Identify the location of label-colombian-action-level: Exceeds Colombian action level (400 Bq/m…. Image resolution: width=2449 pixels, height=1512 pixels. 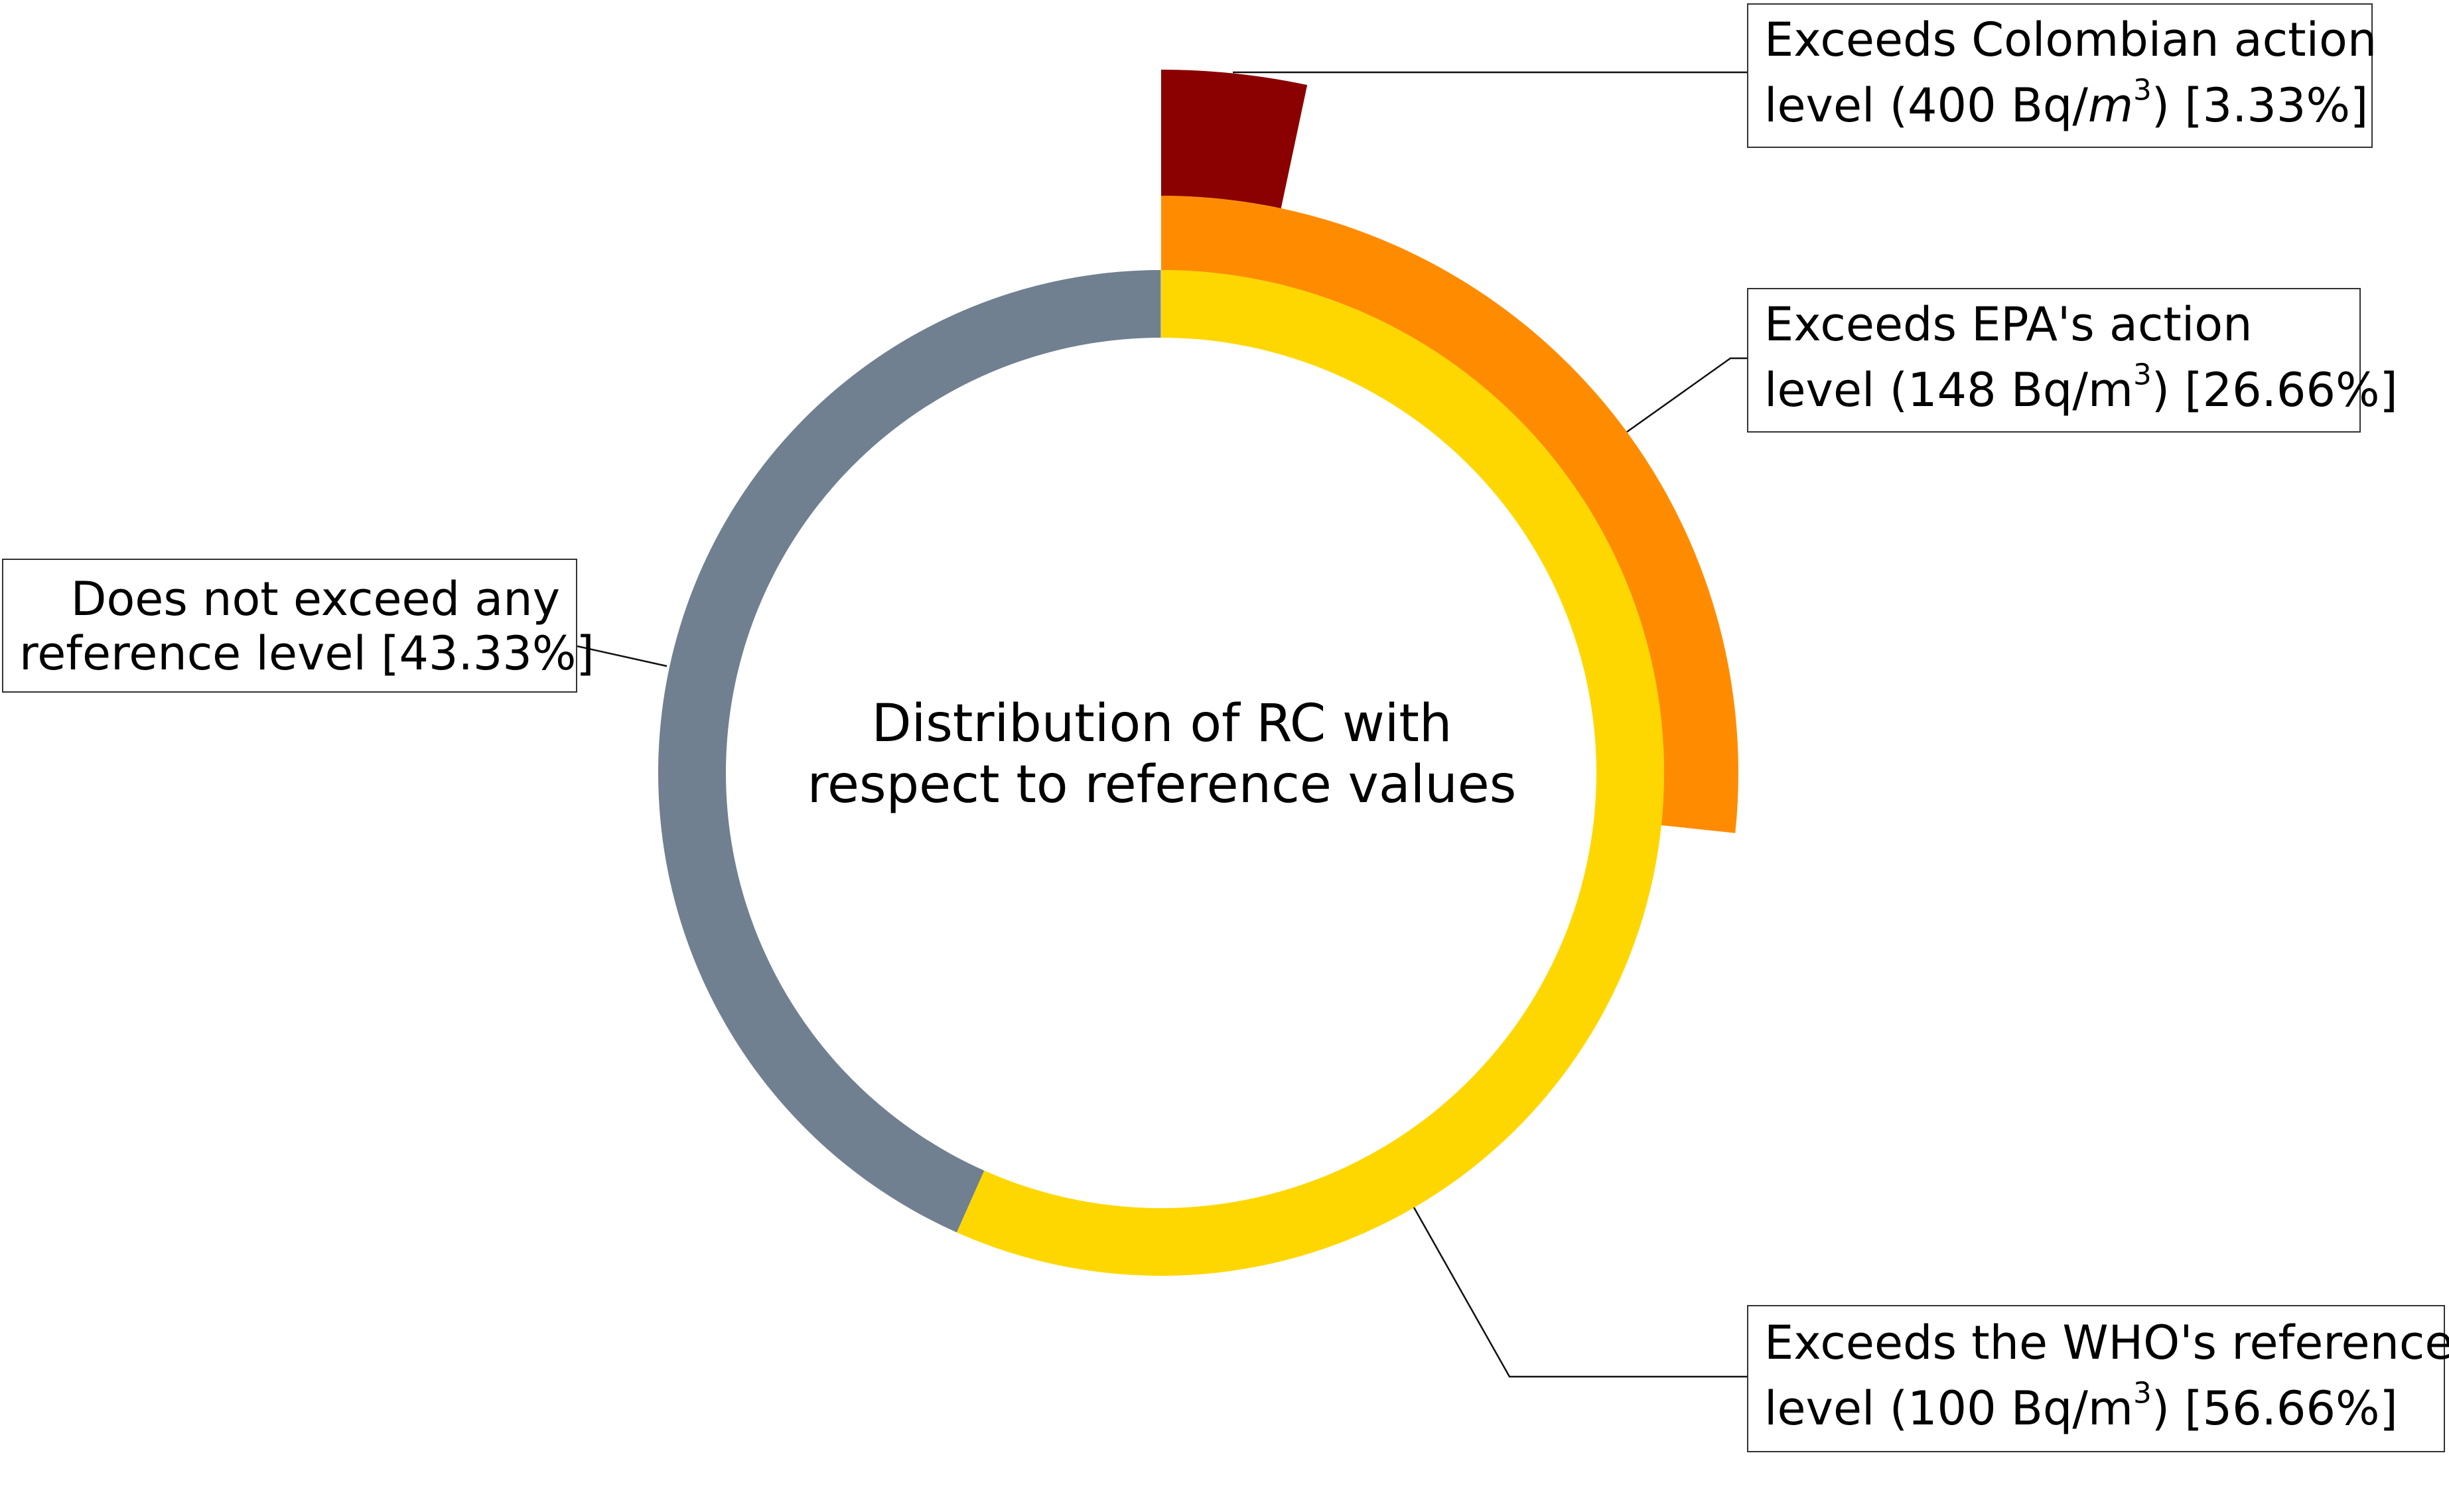
(2062, 75).